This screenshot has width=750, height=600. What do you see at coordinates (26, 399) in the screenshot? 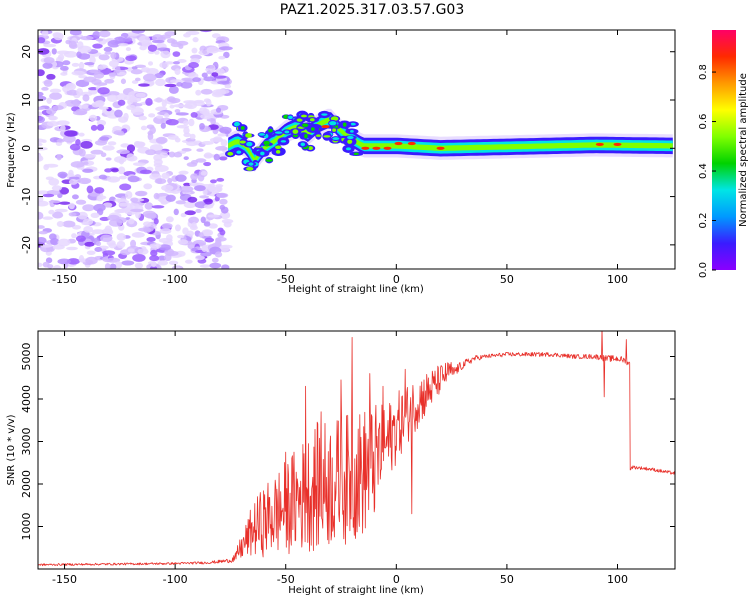
I see `y-tick-label: 4000` at bounding box center [26, 399].